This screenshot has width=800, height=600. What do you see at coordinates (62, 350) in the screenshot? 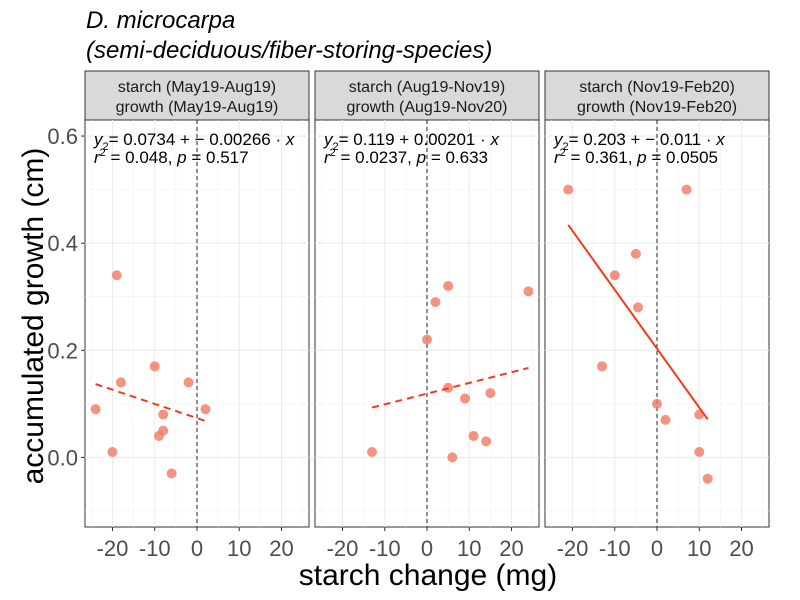
I see `y-tick-label: 0.2` at bounding box center [62, 350].